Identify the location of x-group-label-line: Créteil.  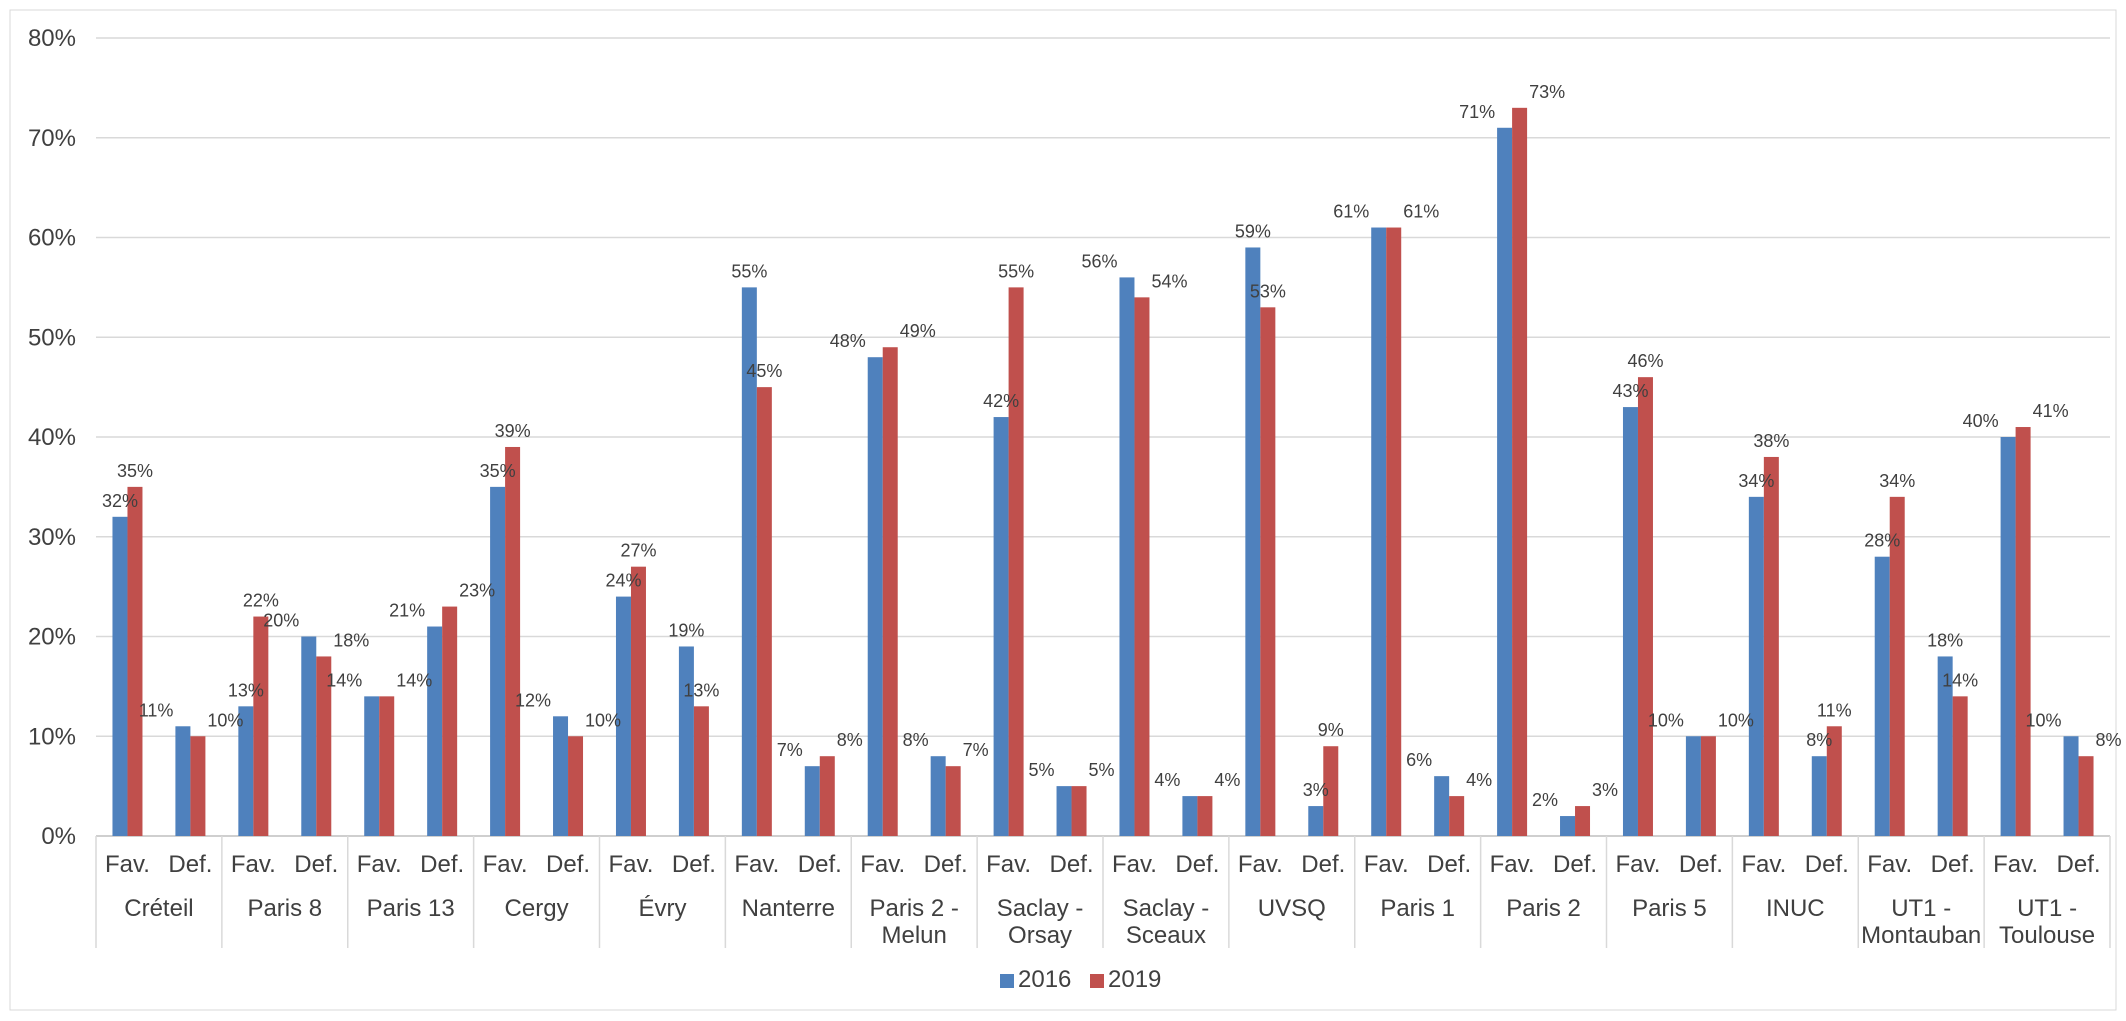
(158, 908).